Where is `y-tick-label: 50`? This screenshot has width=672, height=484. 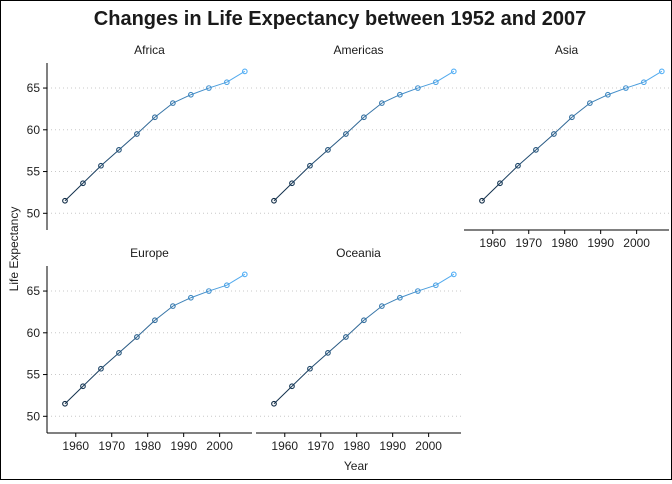 y-tick-label: 50 is located at coordinates (34, 213).